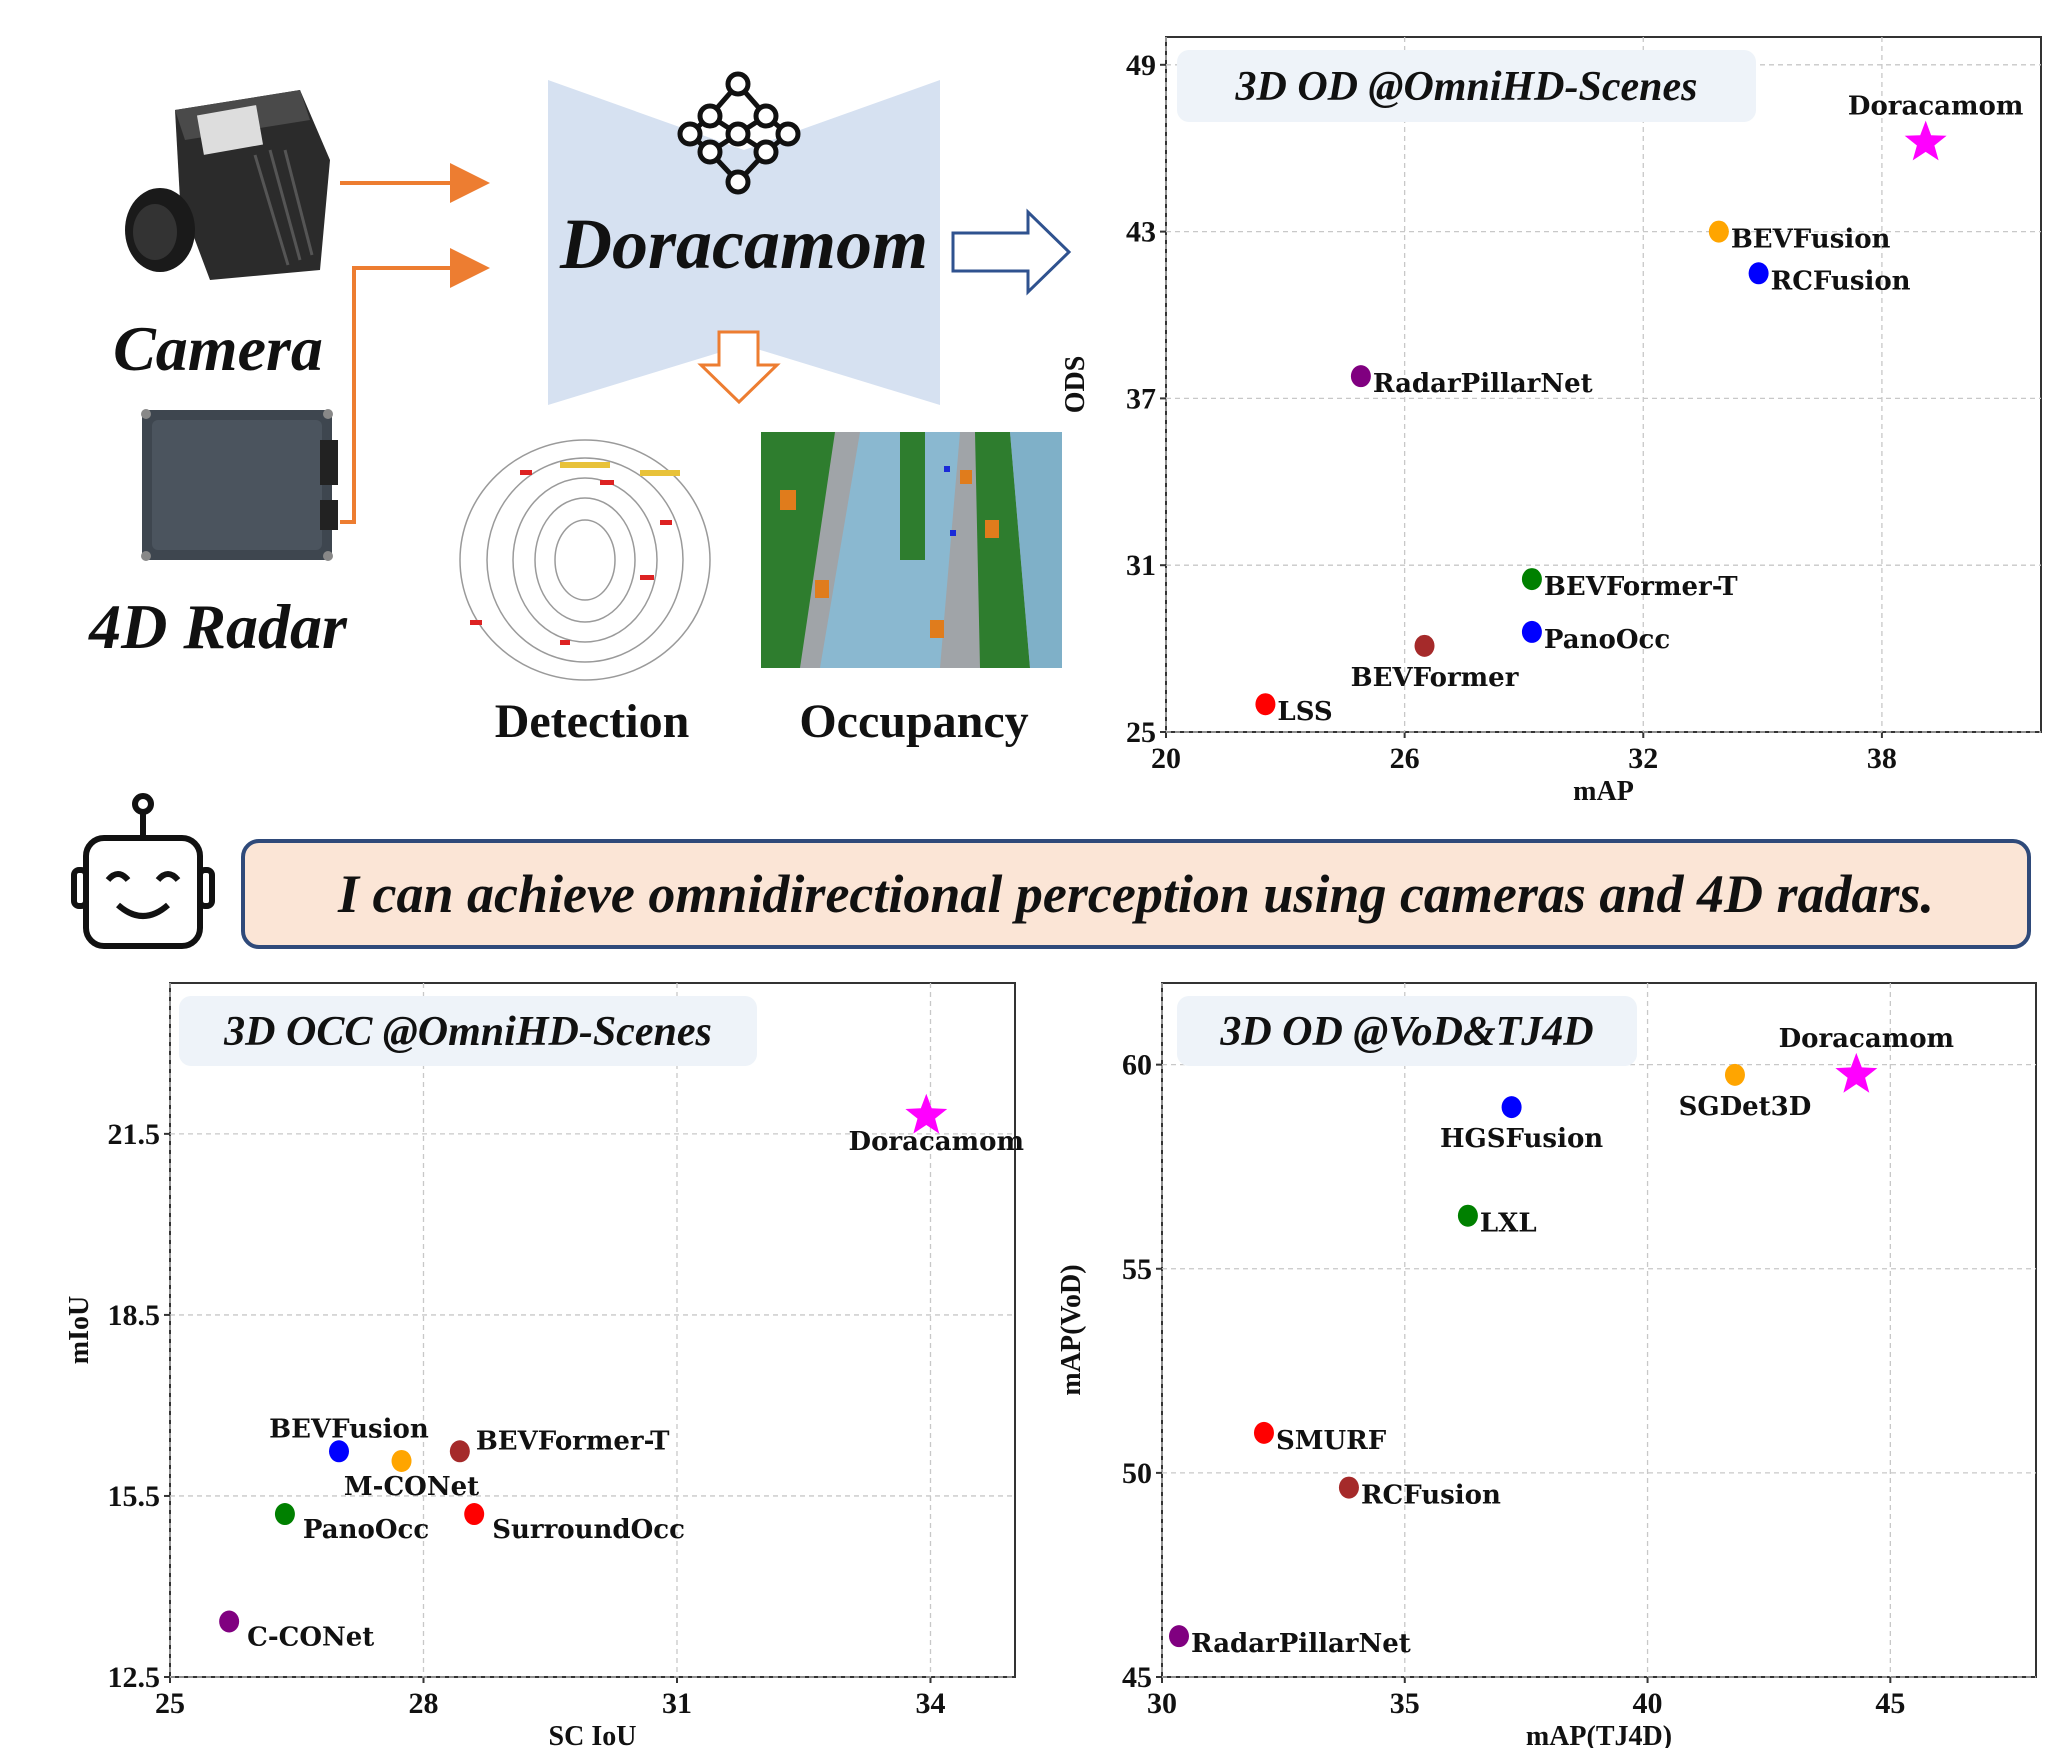 This screenshot has width=2072, height=1748. I want to click on point-label: SurroundOcc, so click(588, 1530).